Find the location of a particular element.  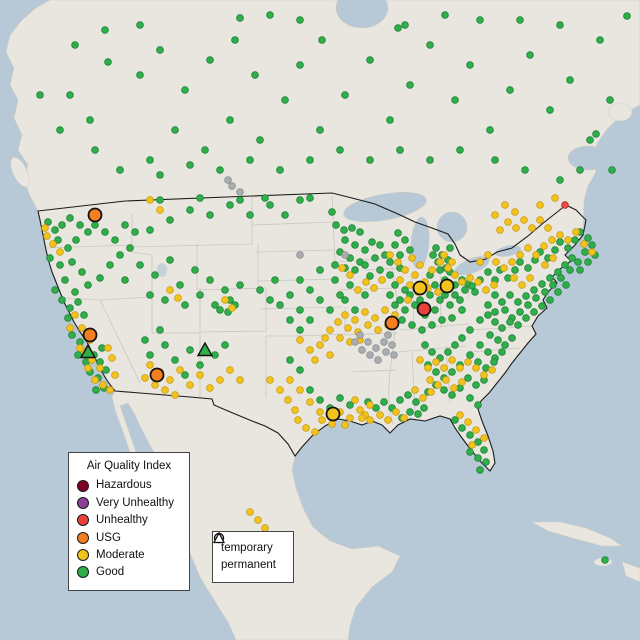

monitor-dots-red is located at coordinates (565, 205).